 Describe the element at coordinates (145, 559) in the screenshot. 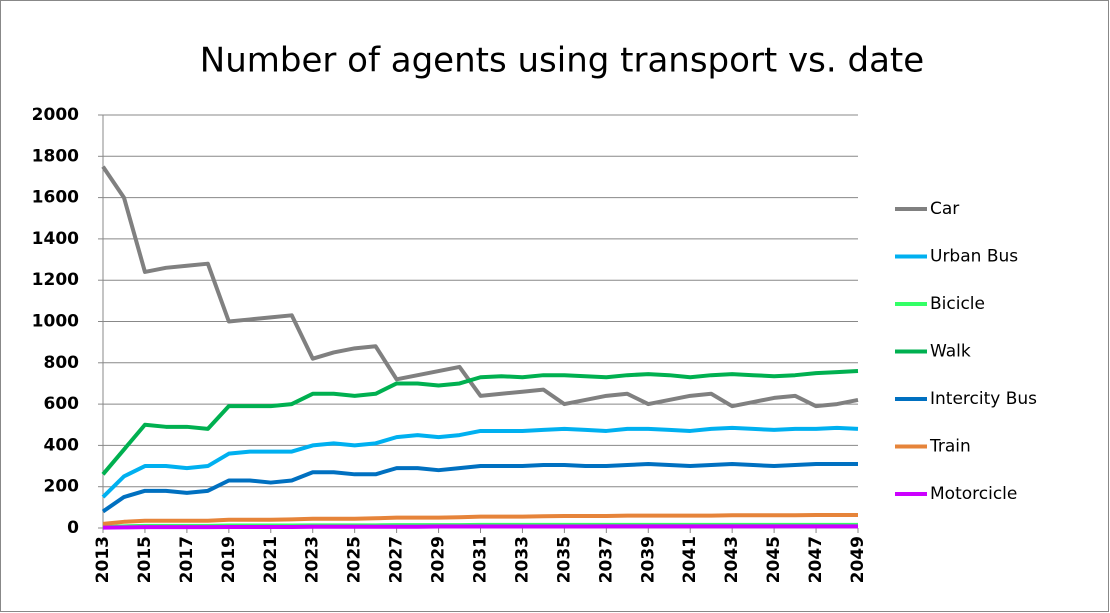

I see `x-tick-label: 2015` at that location.